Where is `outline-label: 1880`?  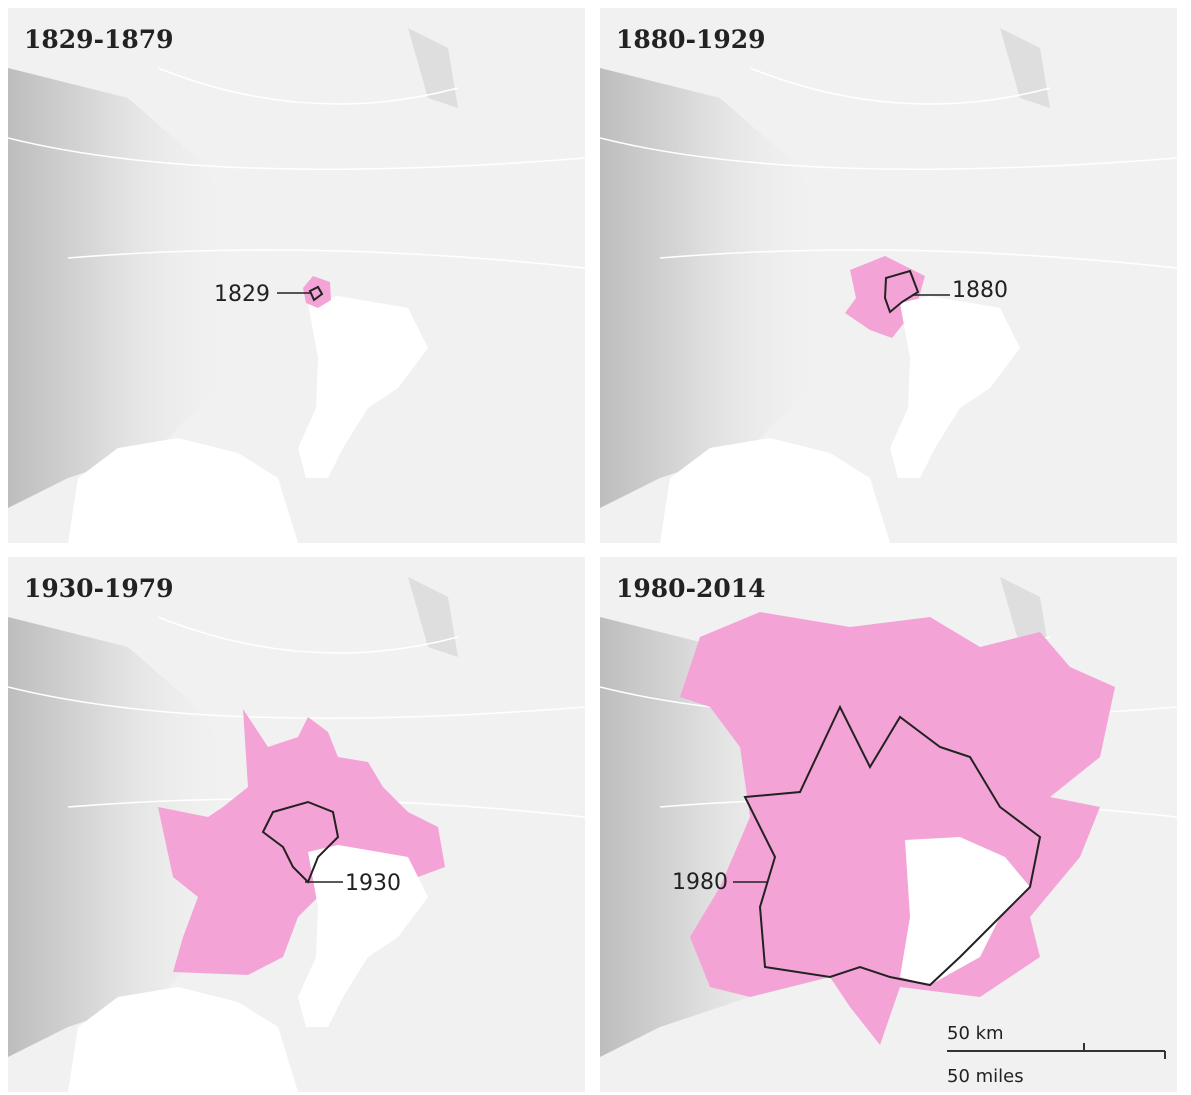 outline-label: 1880 is located at coordinates (980, 290).